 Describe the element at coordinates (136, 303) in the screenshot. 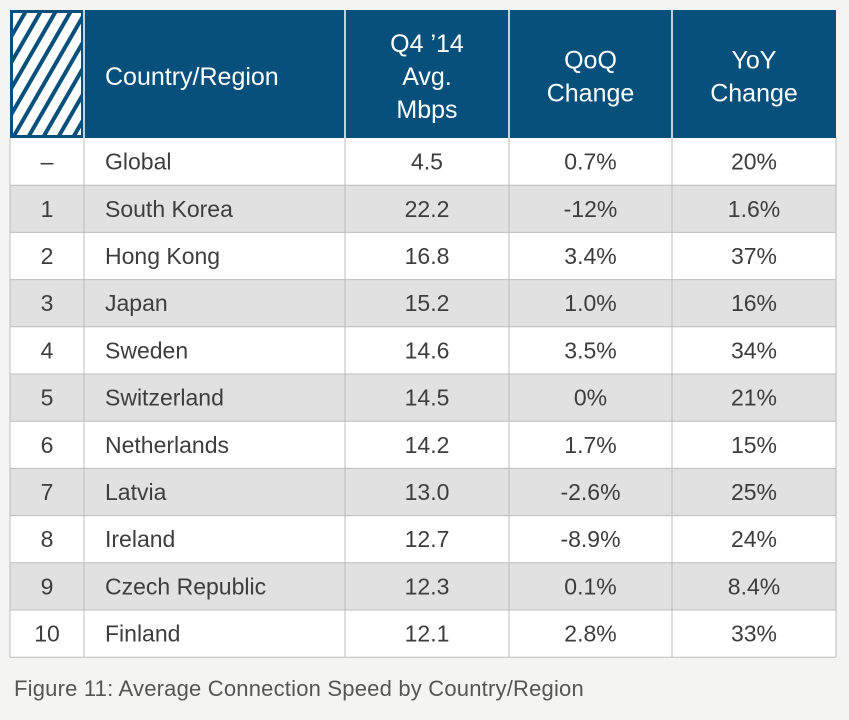

I see `cell-region: Japan` at that location.